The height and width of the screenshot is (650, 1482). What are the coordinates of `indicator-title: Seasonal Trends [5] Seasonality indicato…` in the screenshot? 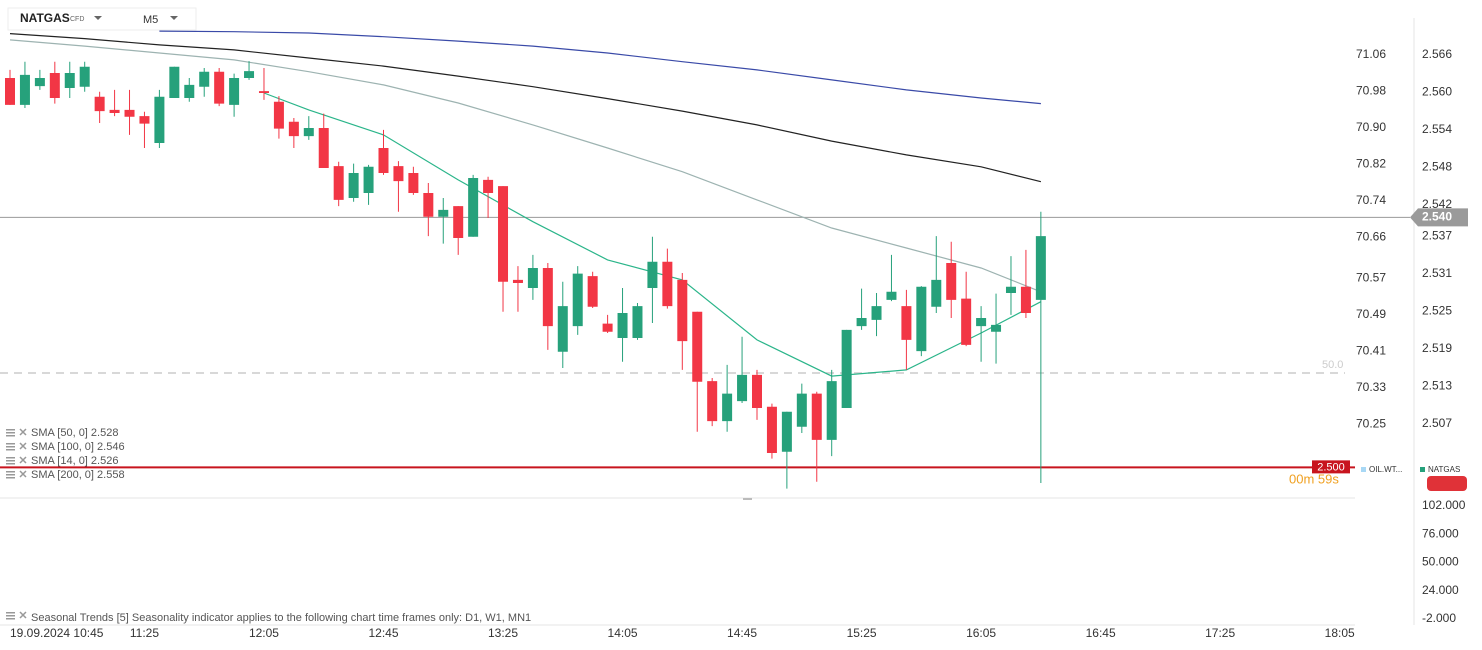 It's located at (281, 618).